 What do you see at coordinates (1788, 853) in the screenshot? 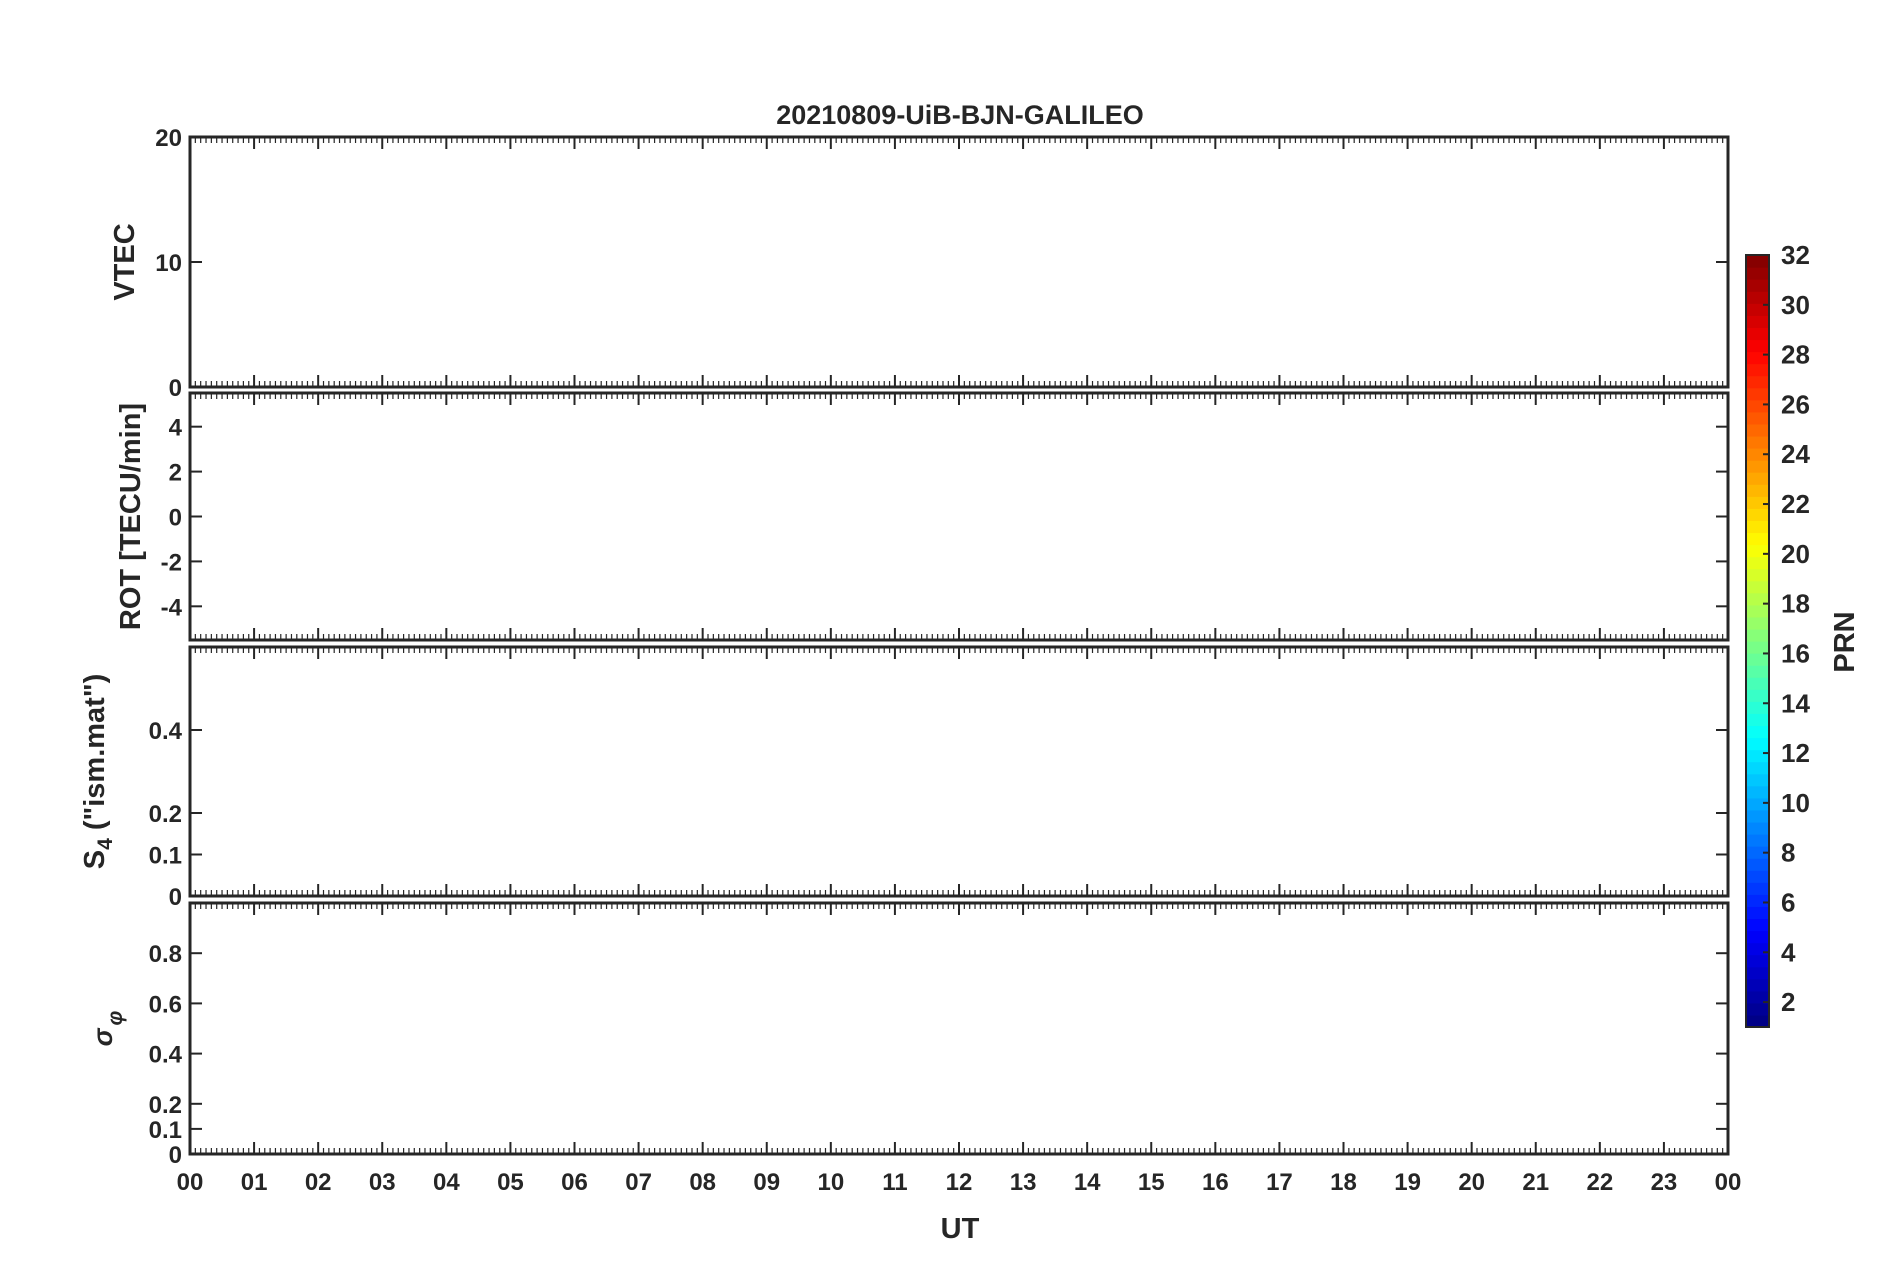
I see `colorbar-tick-label: 8` at bounding box center [1788, 853].